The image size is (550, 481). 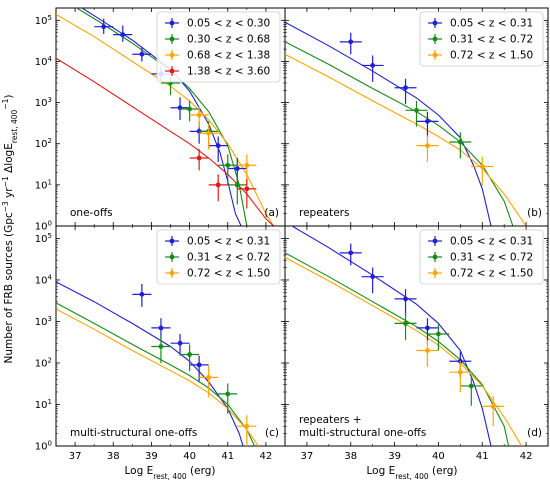 I want to click on legend-label: 0.68 < z < 1.38, so click(x=228, y=56).